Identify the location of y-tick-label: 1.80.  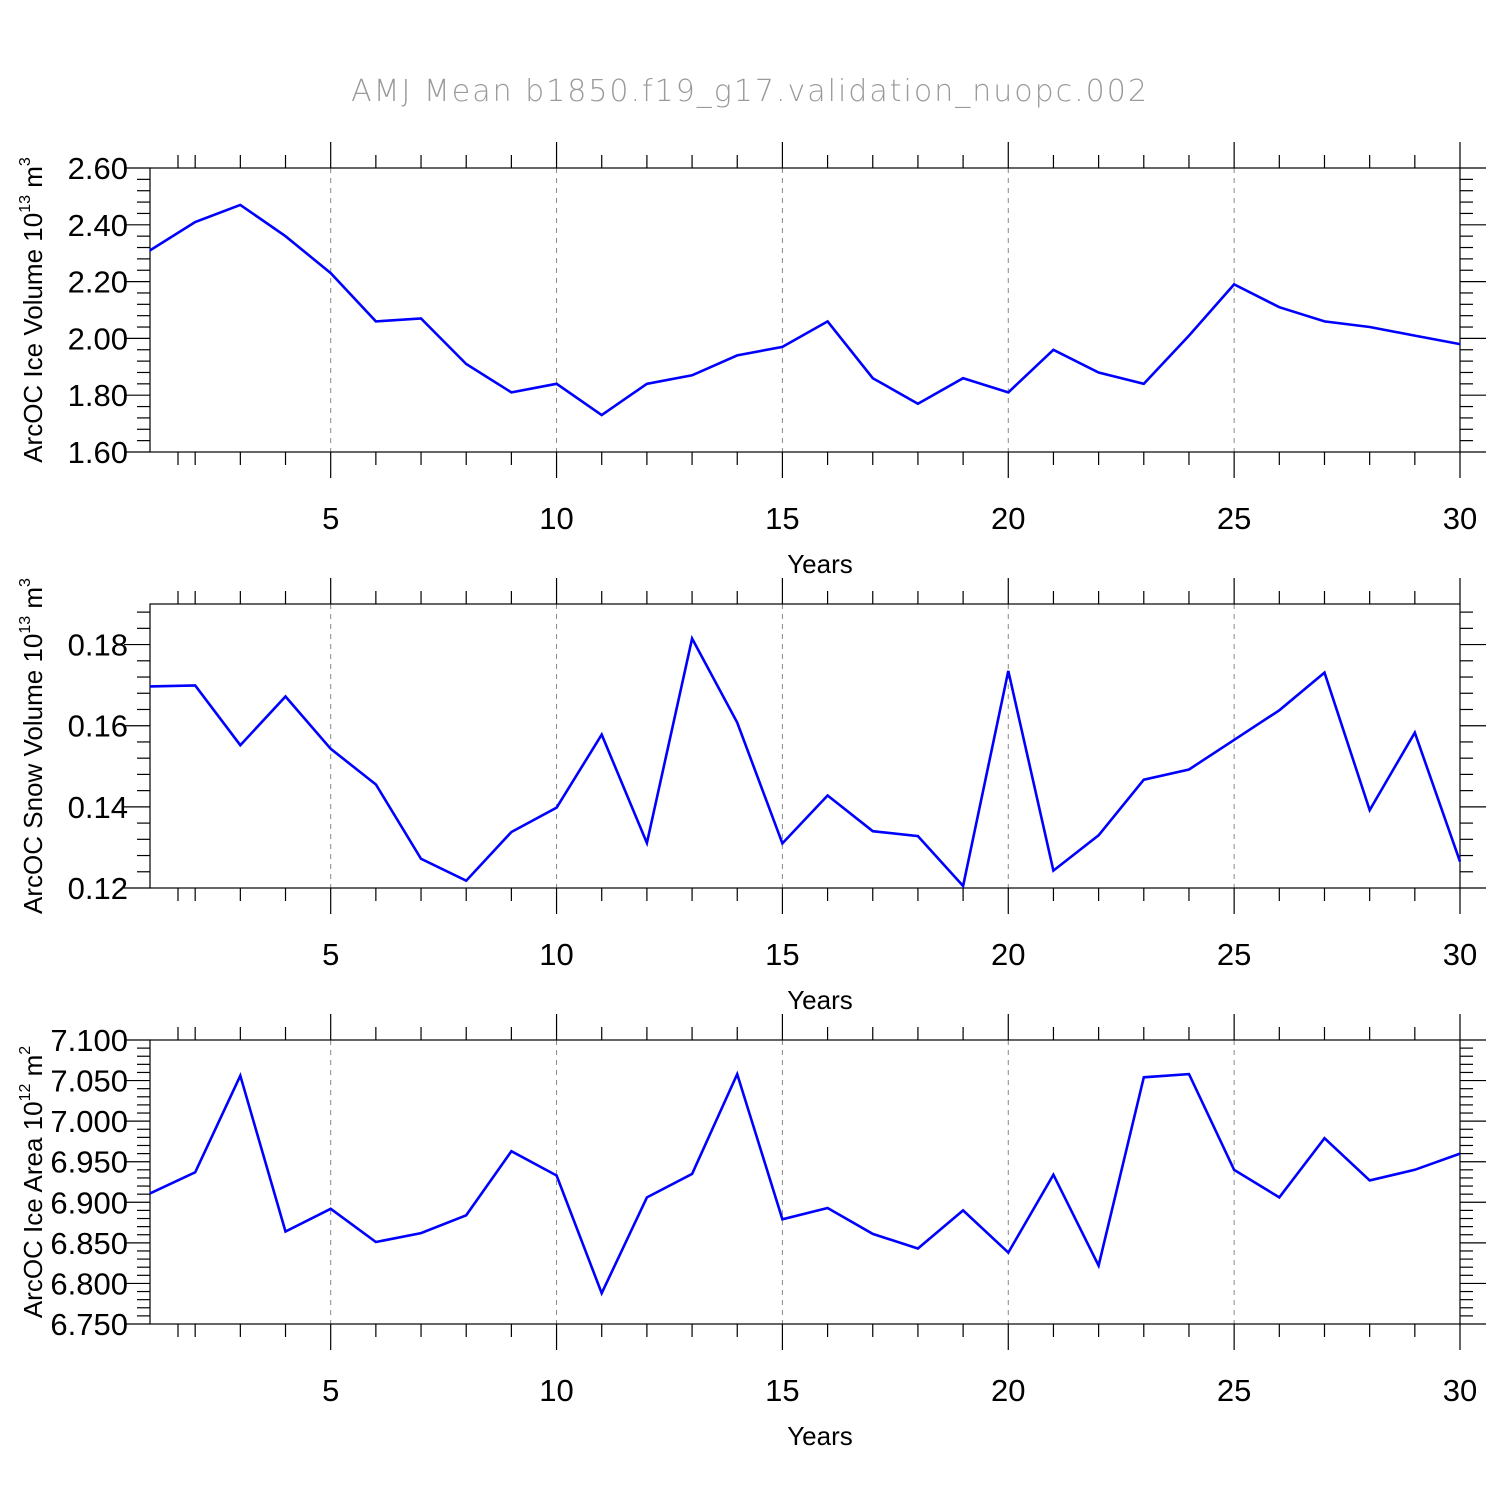
(98, 395).